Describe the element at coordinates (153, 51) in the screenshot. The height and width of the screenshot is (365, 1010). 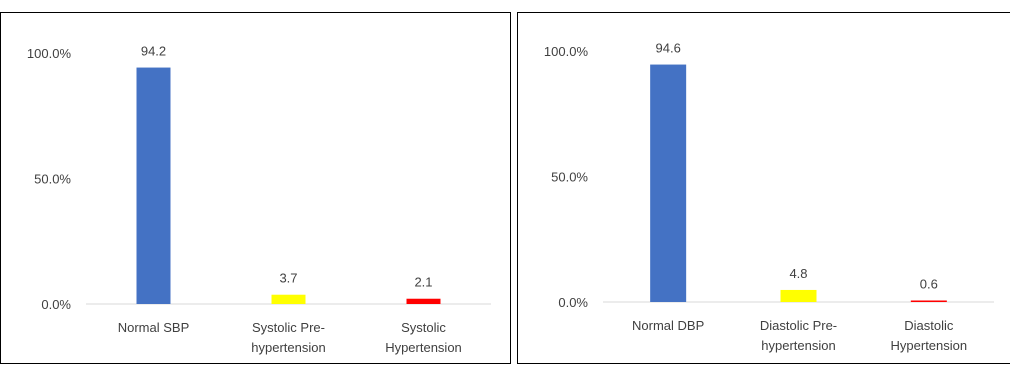
I see `data-label: 94.2` at that location.